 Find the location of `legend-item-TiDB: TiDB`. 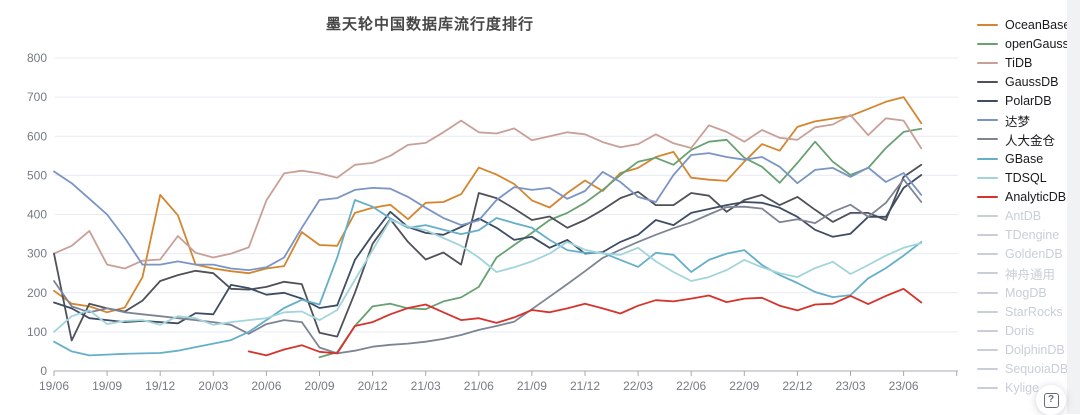

legend-item-TiDB: TiDB is located at coordinates (1023, 62).